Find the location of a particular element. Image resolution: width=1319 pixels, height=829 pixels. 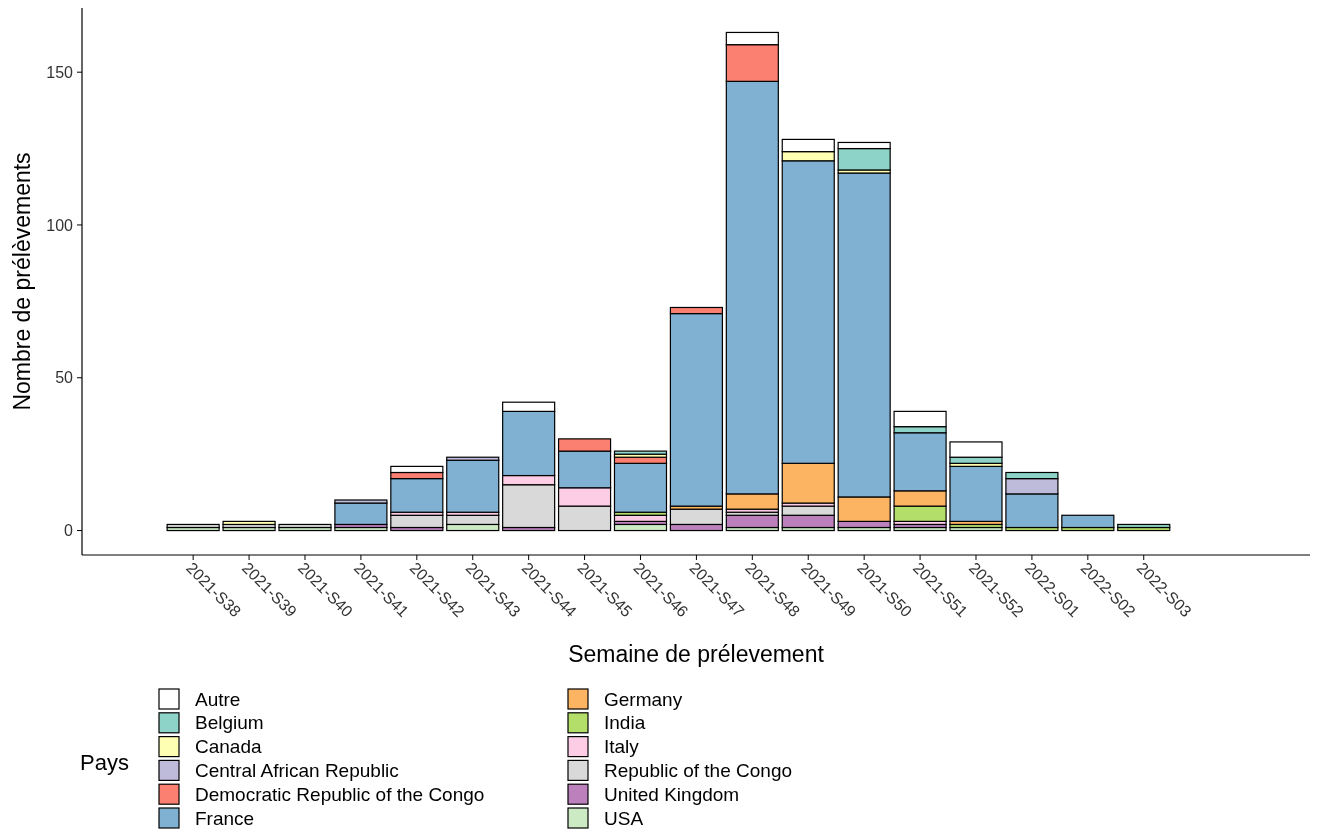

legend-title: Pays is located at coordinates (104, 762).